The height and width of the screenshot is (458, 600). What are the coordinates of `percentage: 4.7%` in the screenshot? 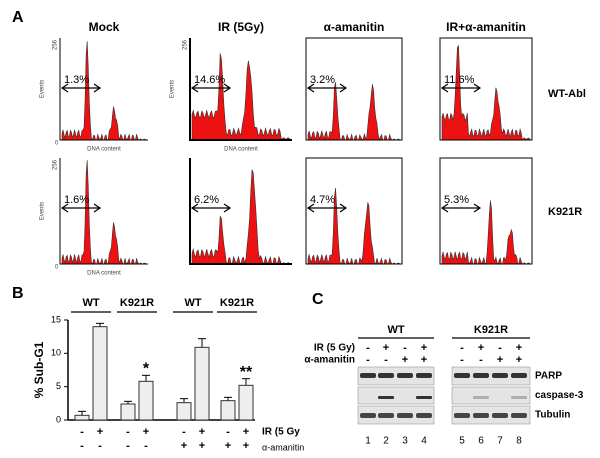 It's located at (322, 200).